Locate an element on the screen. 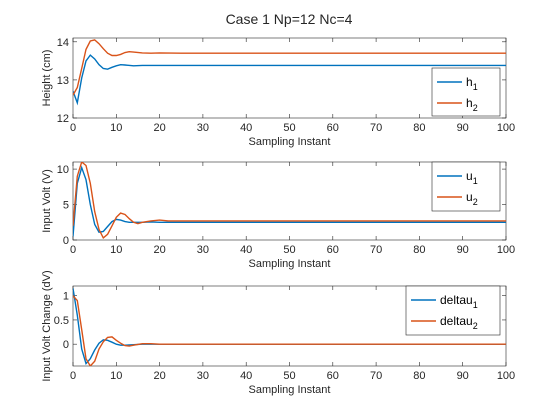 Image resolution: width=560 pixels, height=420 pixels. legend-entry-text: deltau2 is located at coordinates (459, 322).